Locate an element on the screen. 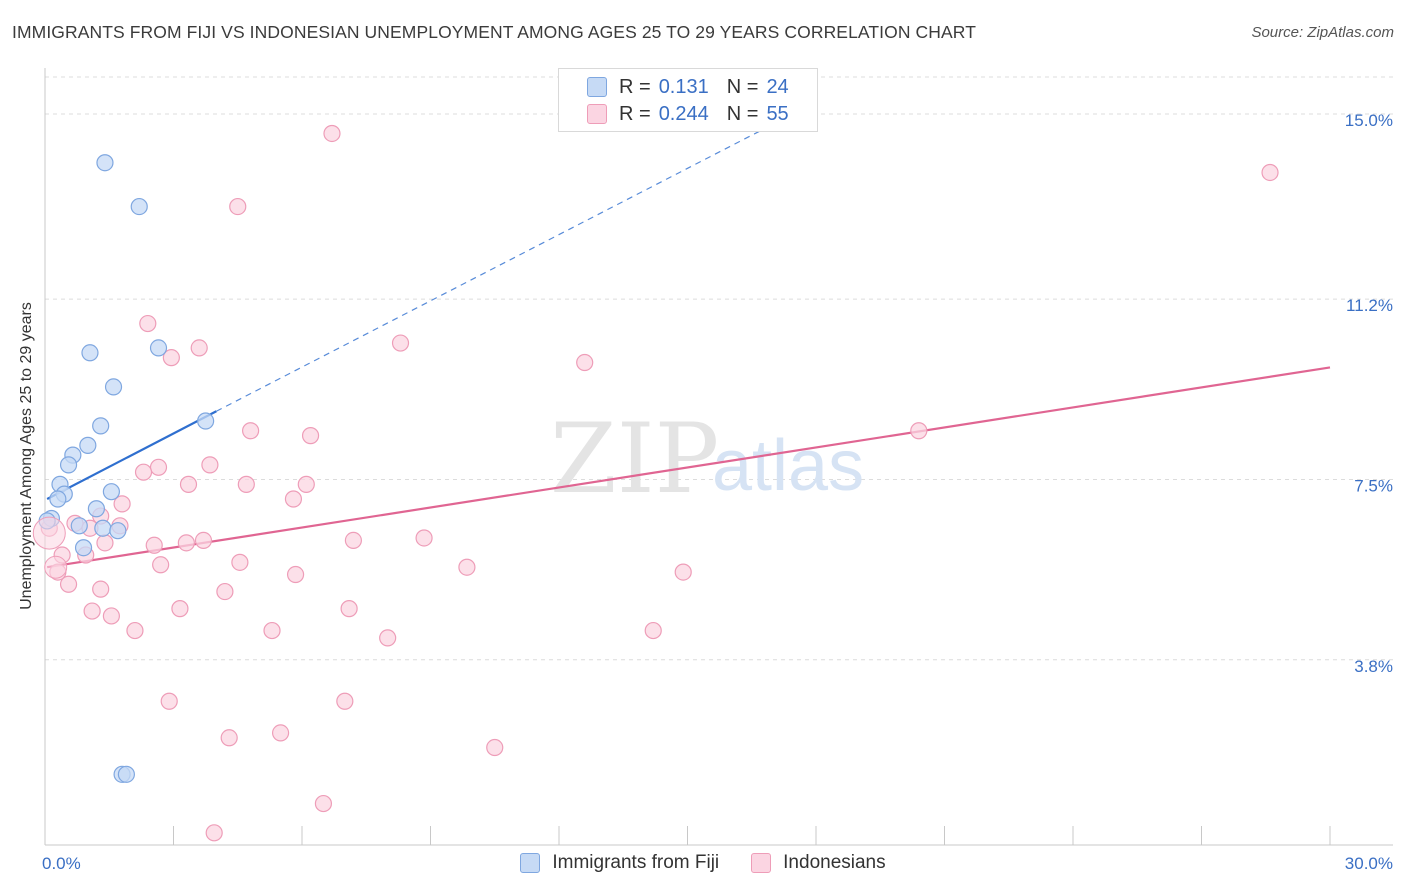 The image size is (1406, 892). trend-line-fiji is located at coordinates (131, 455).